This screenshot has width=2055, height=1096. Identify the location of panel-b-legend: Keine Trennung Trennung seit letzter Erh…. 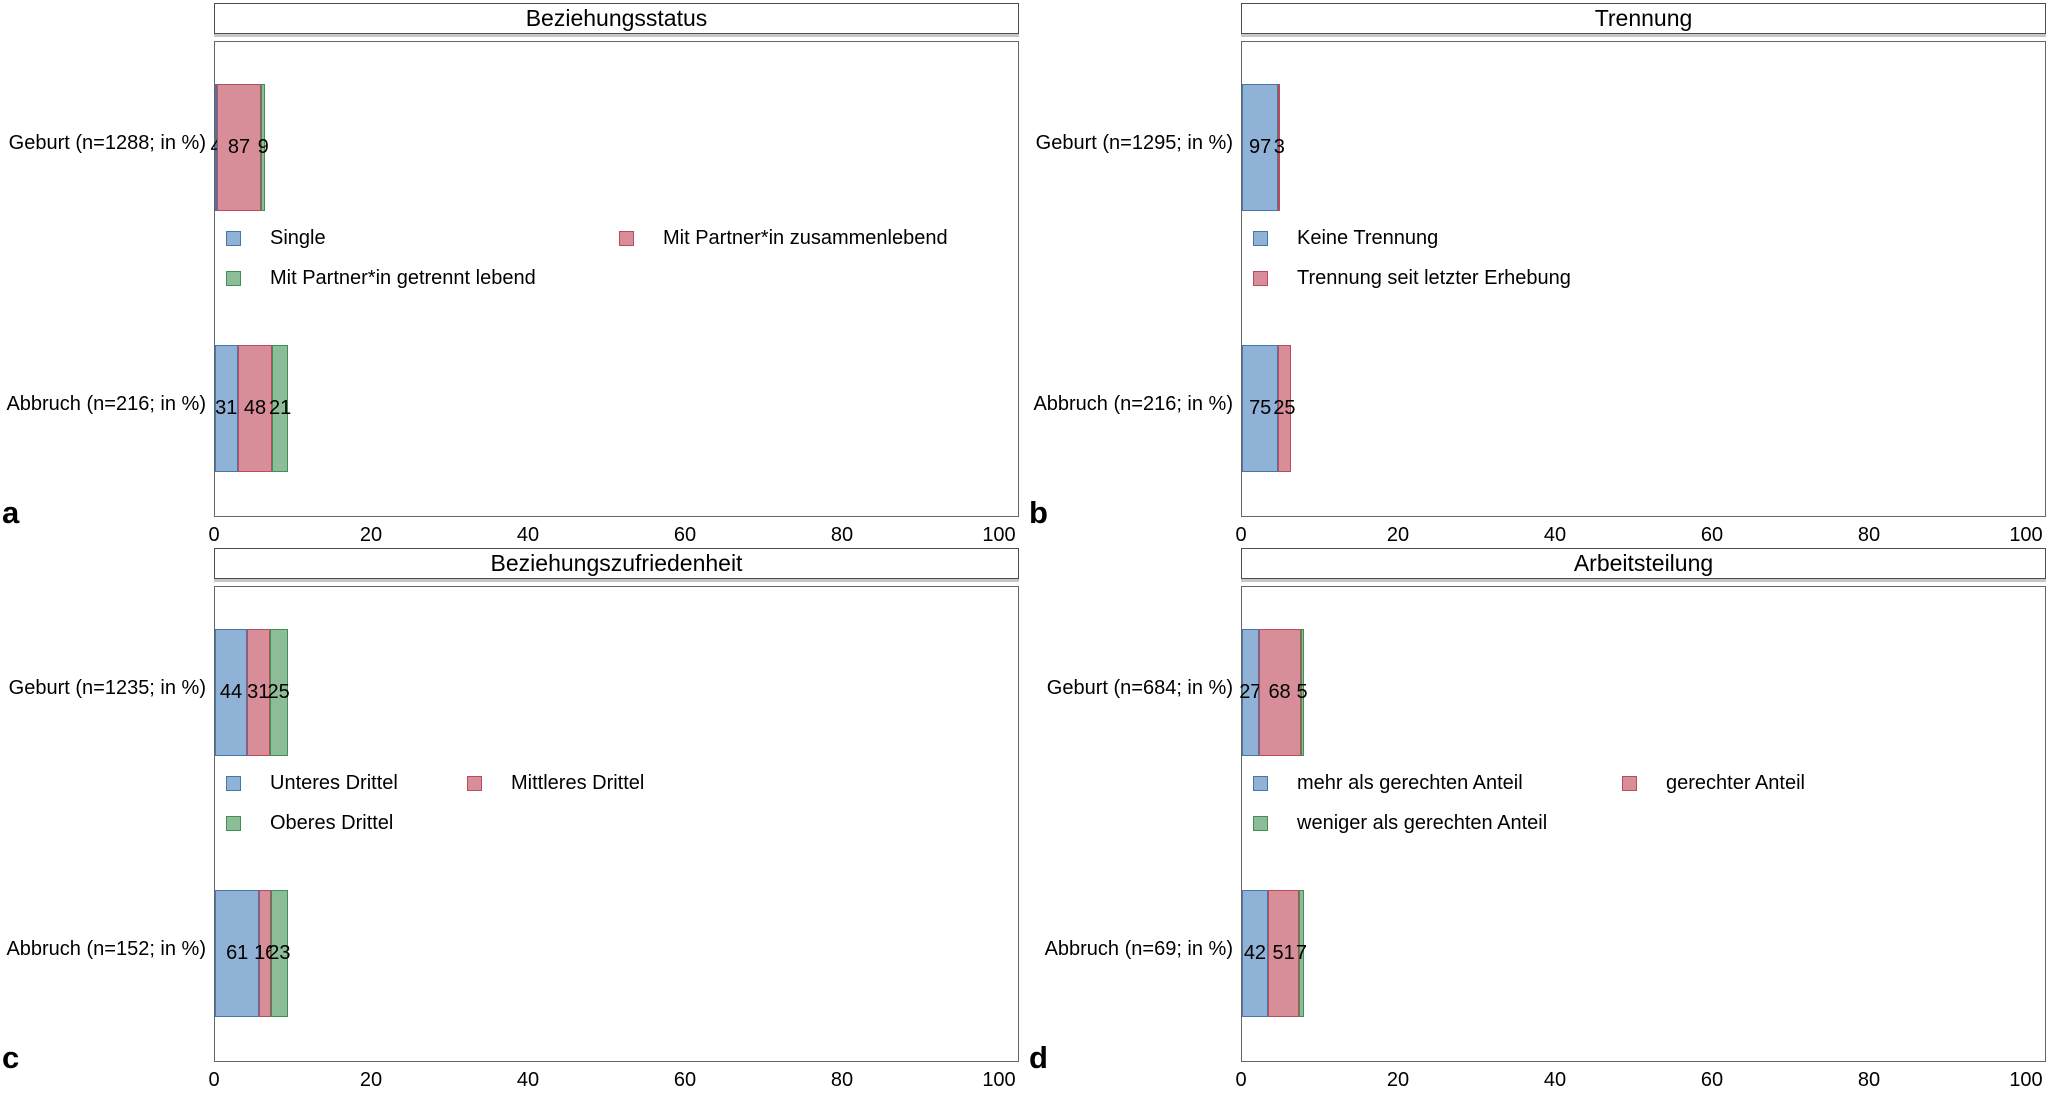
(1649, 266).